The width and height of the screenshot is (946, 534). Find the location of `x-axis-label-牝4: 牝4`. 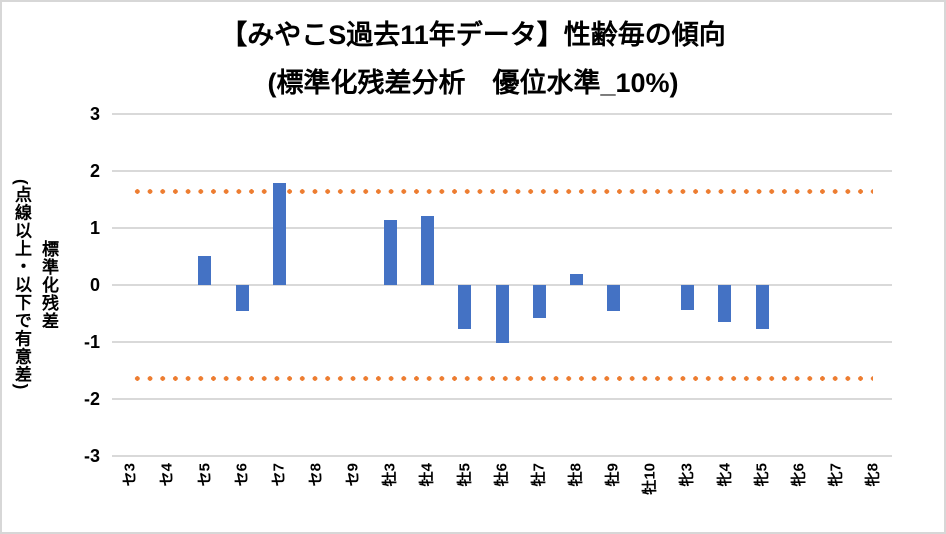

x-axis-label-牝4: 牝4 is located at coordinates (724, 475).